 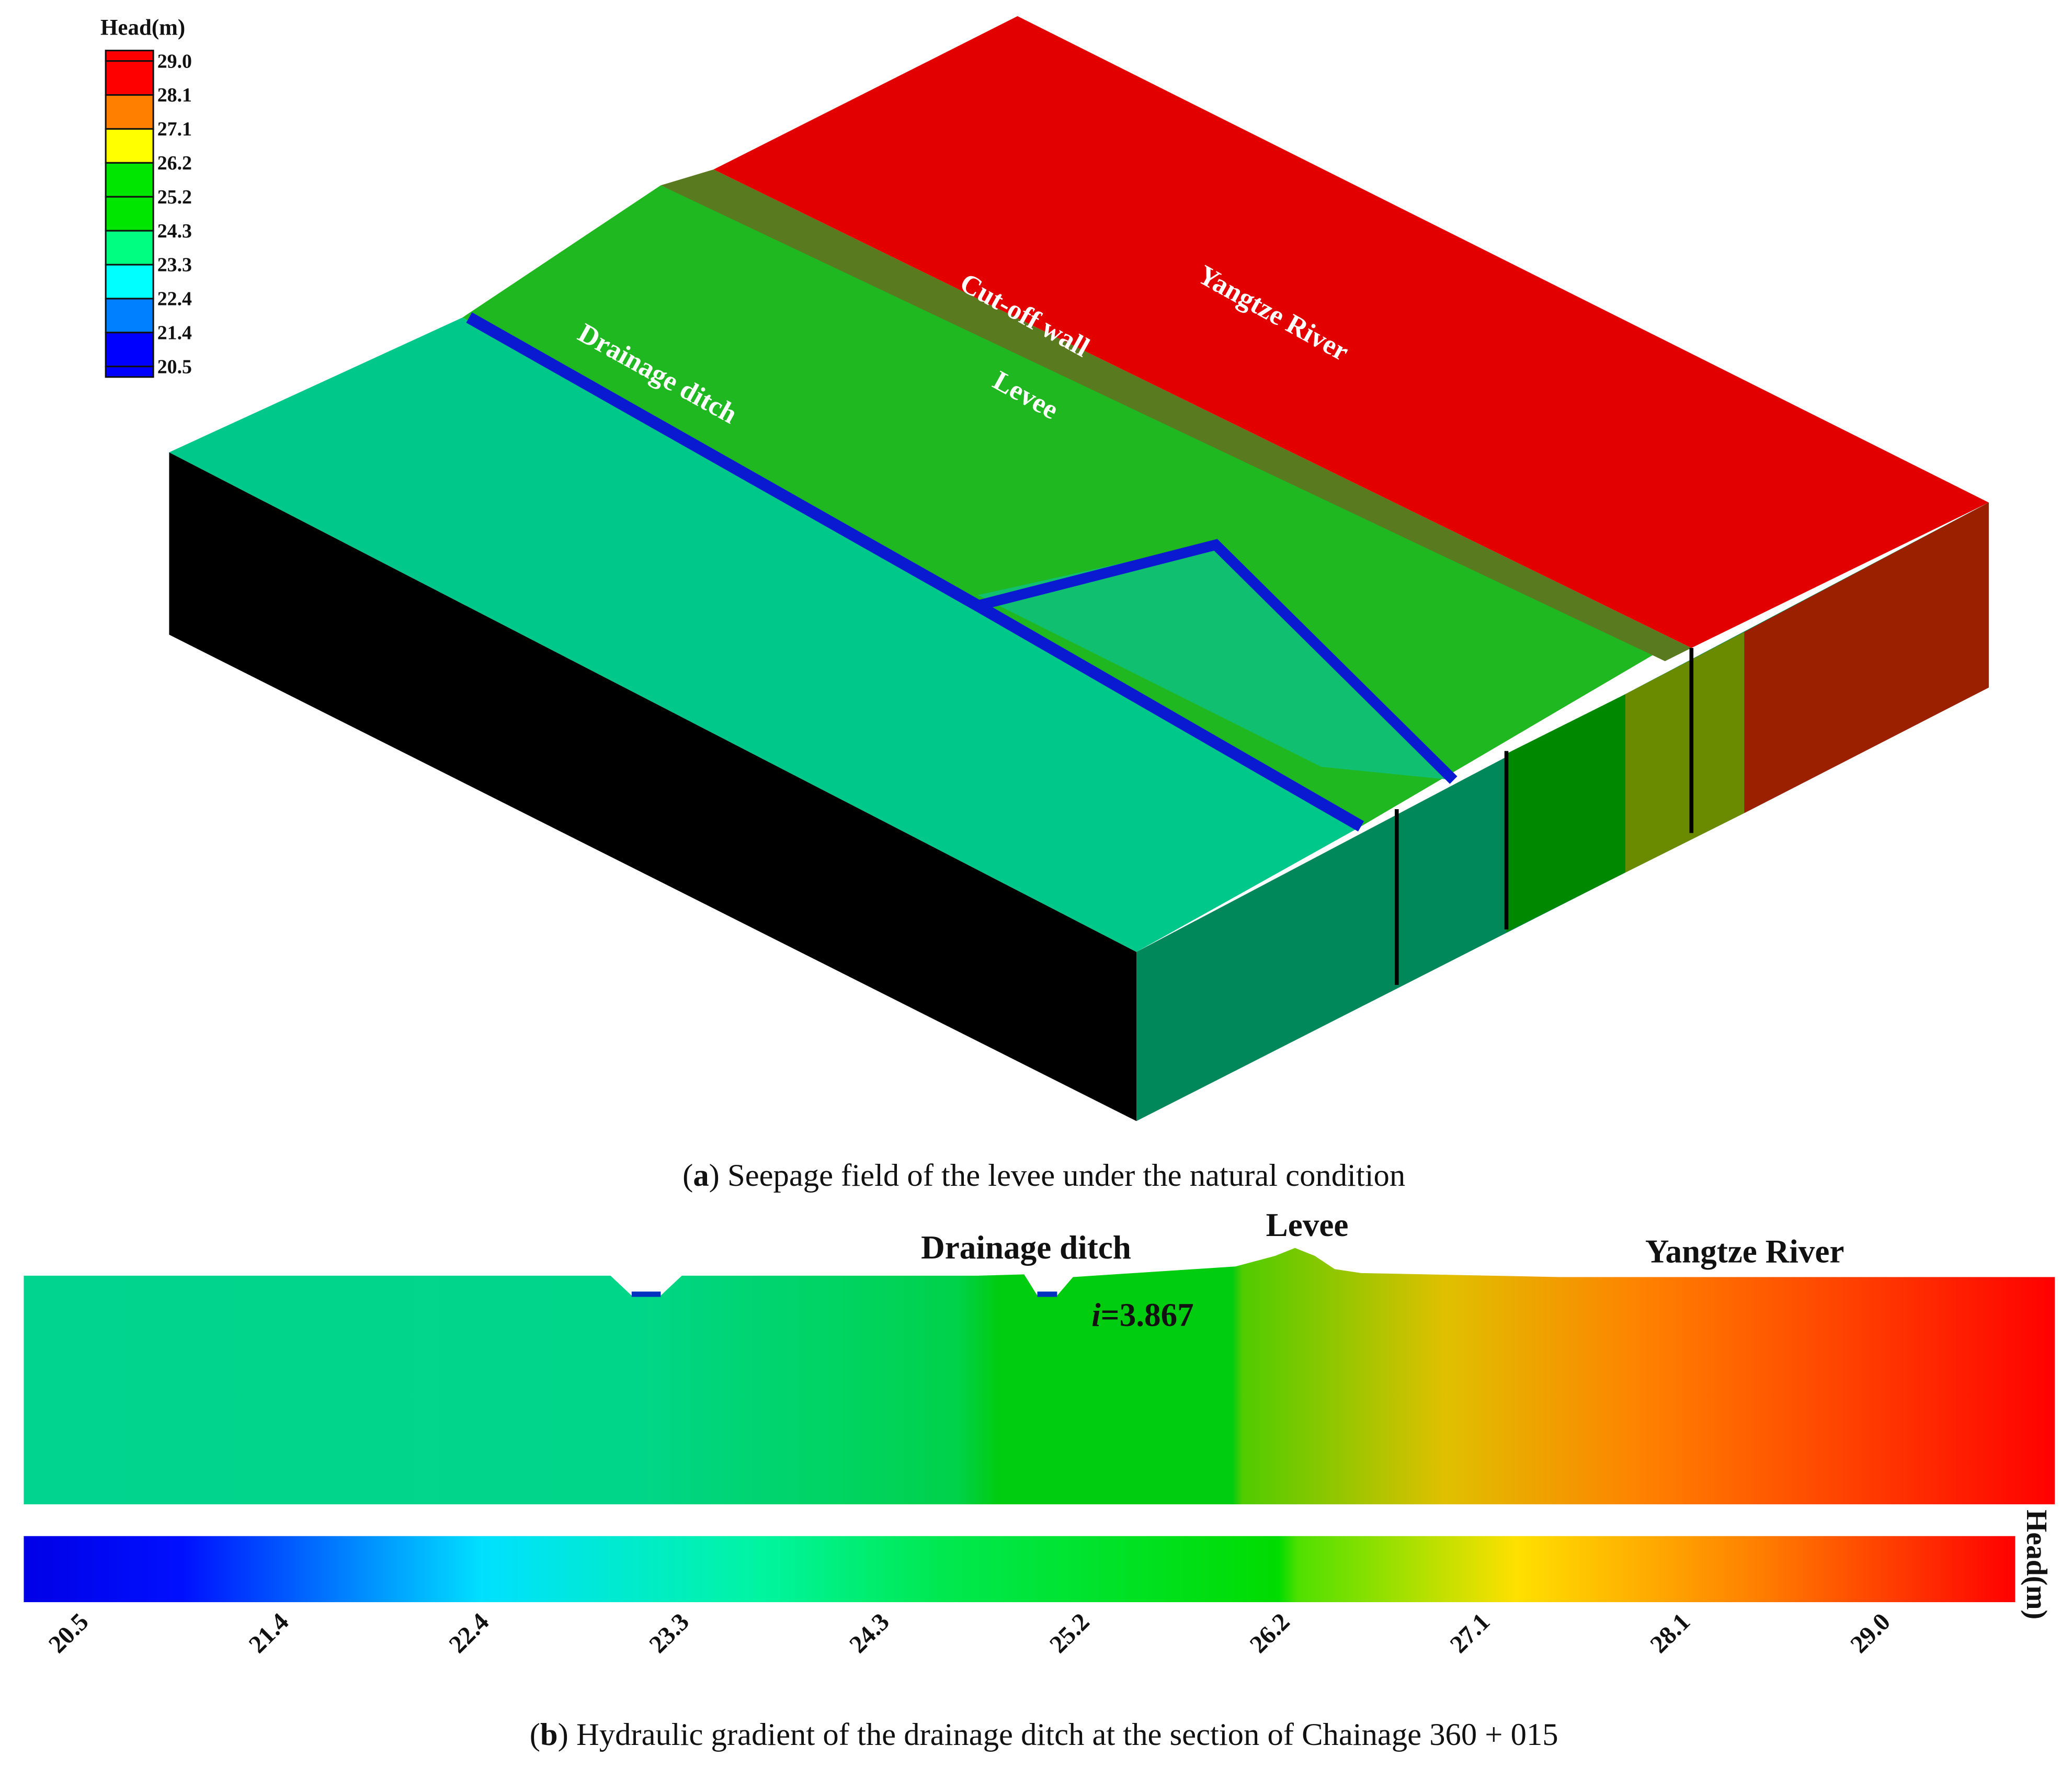 I want to click on section-profile, so click(x=1039, y=1377).